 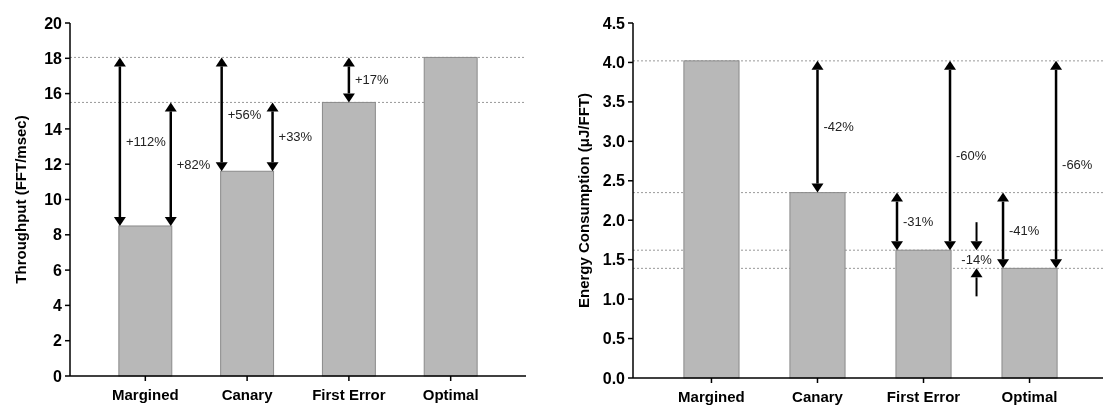 What do you see at coordinates (58, 270) in the screenshot?
I see `y-tick-label: 6` at bounding box center [58, 270].